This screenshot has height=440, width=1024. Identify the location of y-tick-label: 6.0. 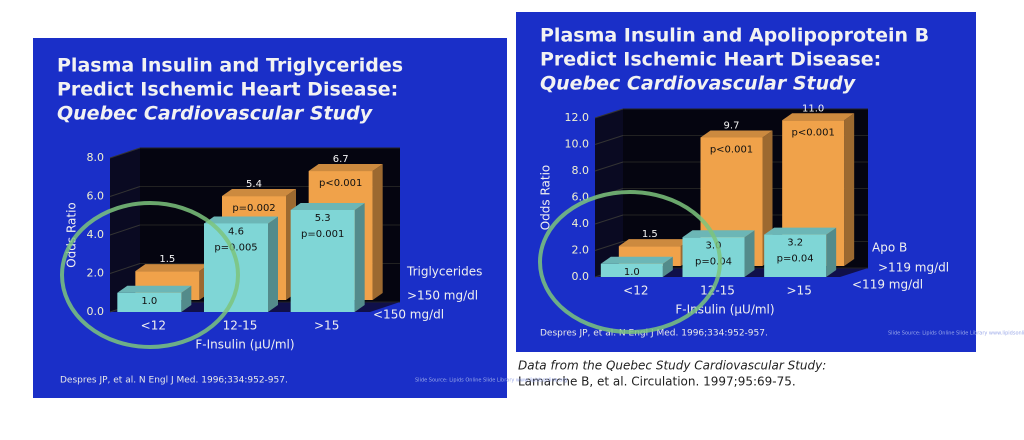
(96, 196).